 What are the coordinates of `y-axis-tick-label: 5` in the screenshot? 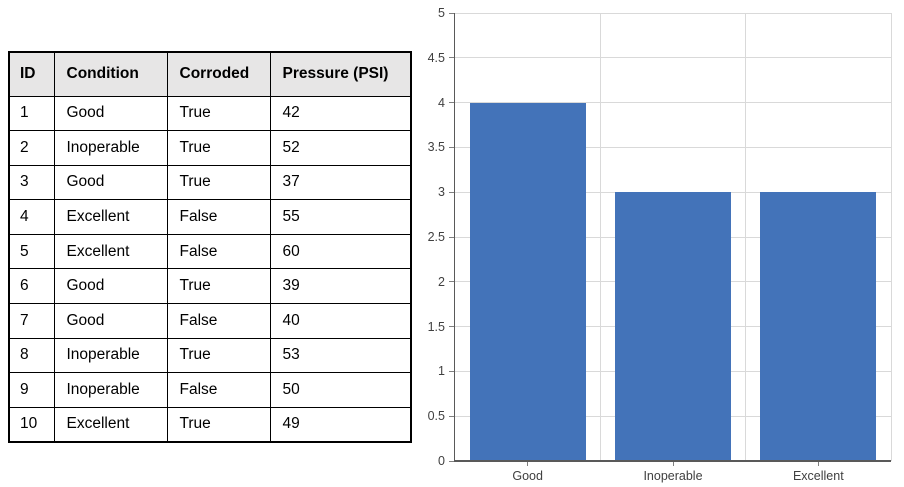 It's located at (441, 13).